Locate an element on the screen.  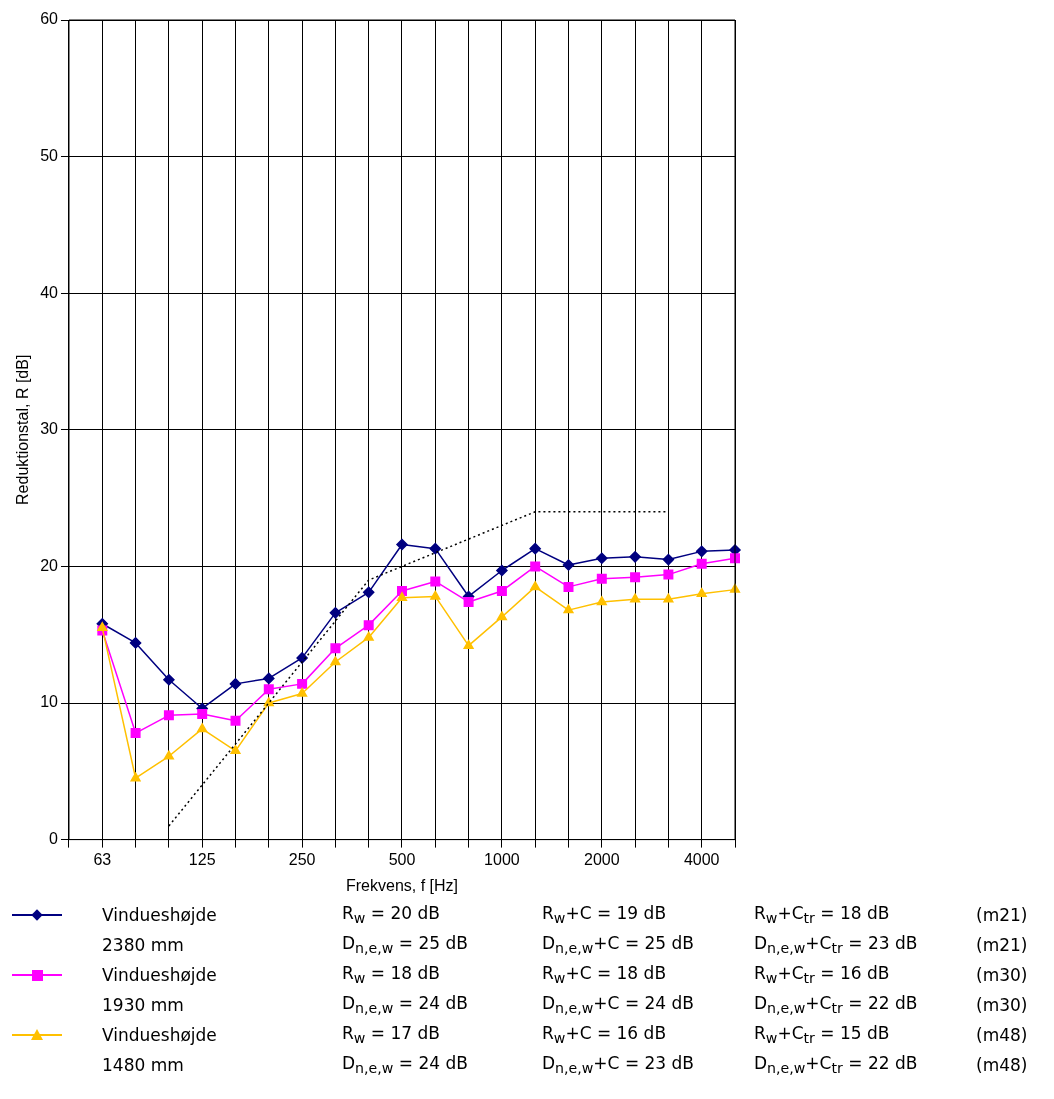
text: D$_{n,e,w}$+C$_{tr}$ = 23 dB is located at coordinates (836, 945).